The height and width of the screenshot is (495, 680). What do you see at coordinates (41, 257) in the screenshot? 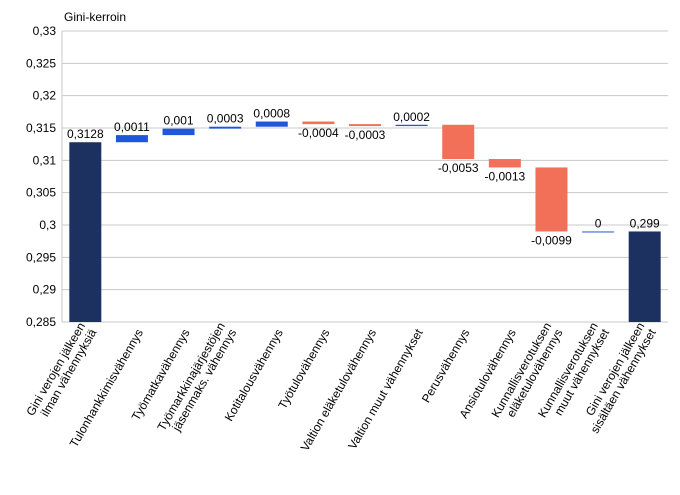
I see `y-tick-label: 0,295` at bounding box center [41, 257].